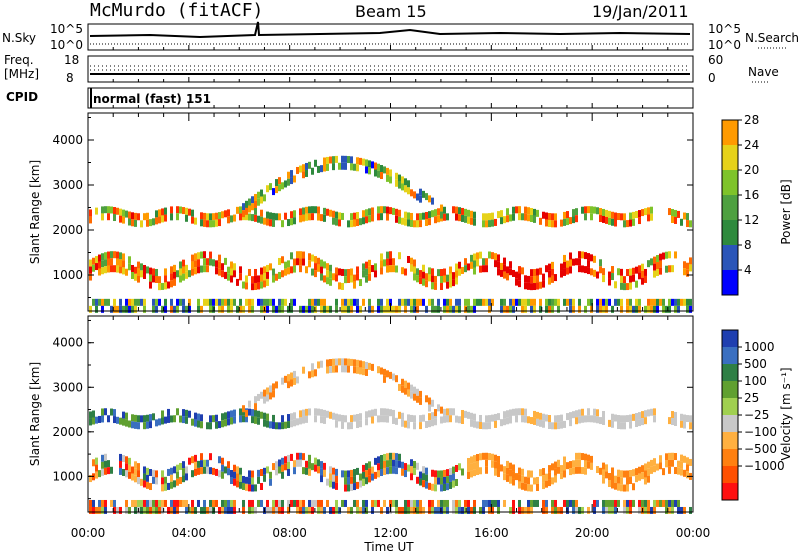  What do you see at coordinates (730, 182) in the screenshot?
I see `colorbar-swatch` at bounding box center [730, 182].